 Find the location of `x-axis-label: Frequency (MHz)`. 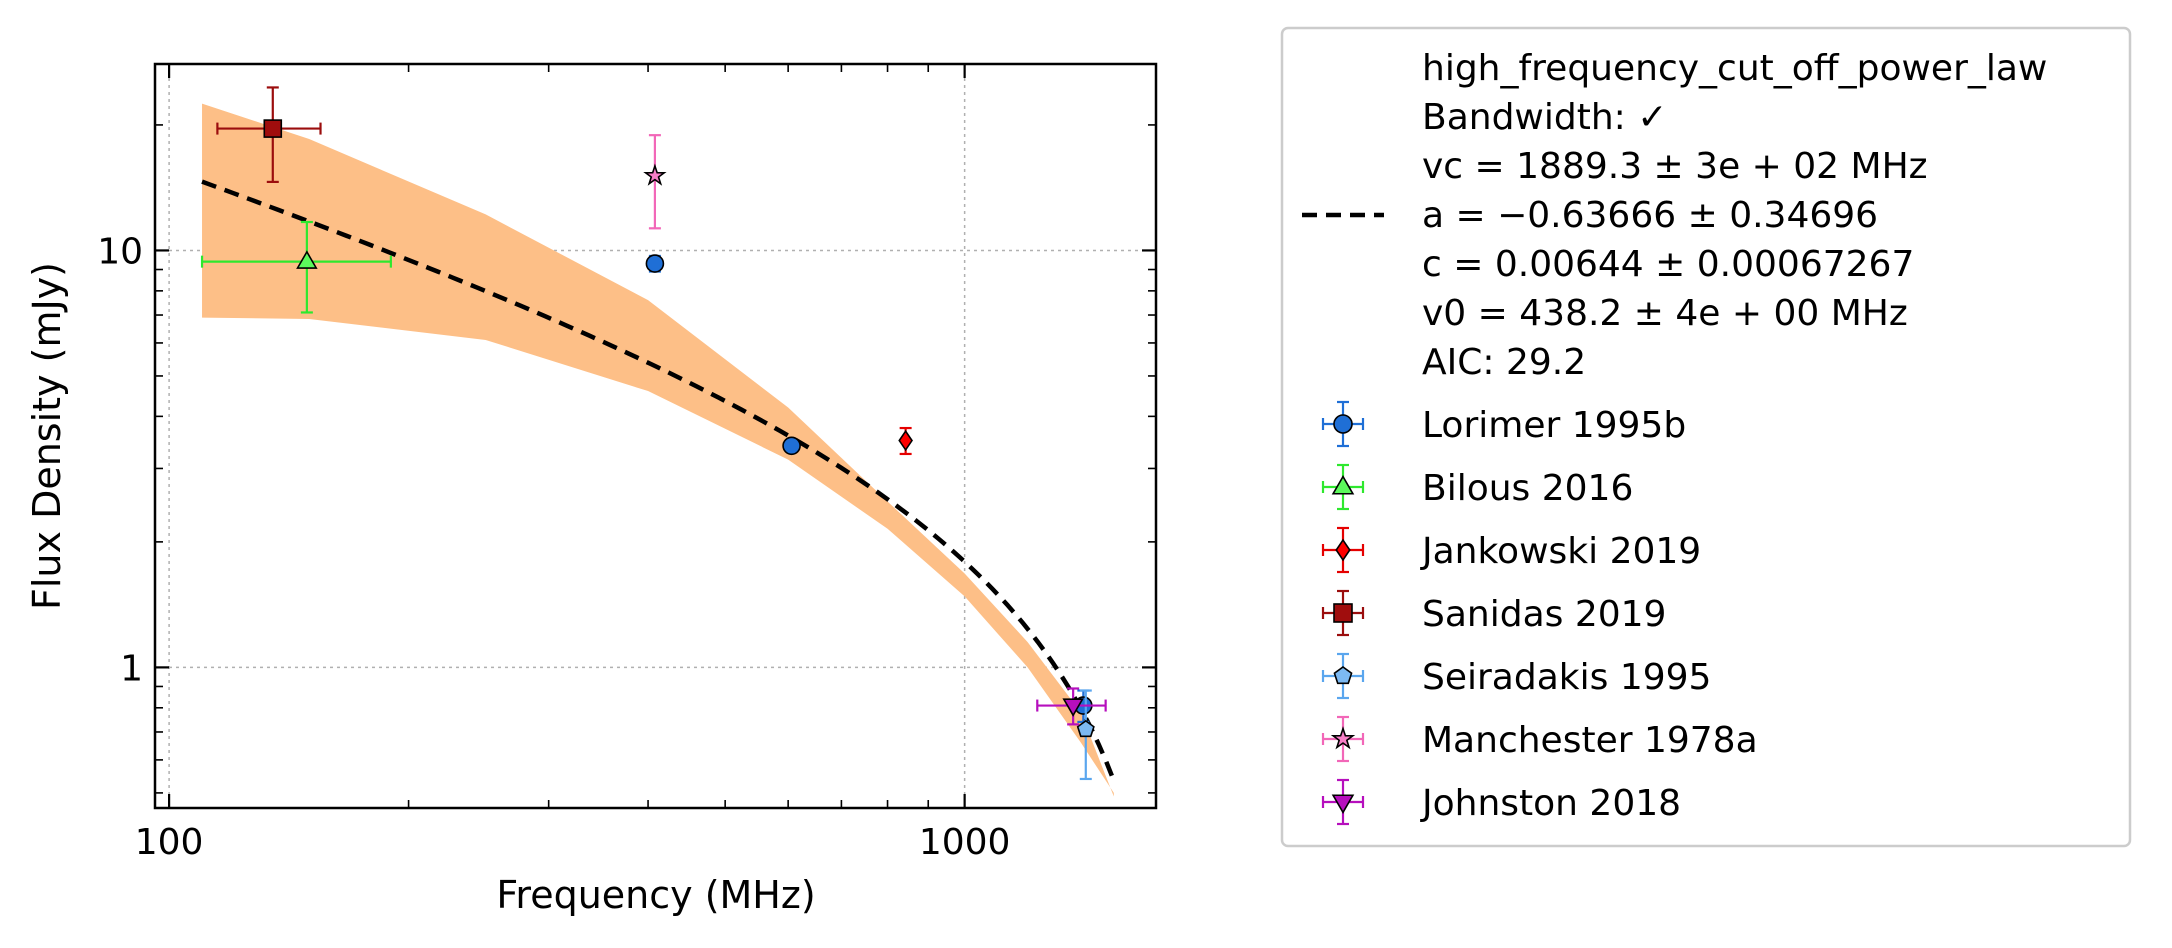

x-axis-label: Frequency (MHz) is located at coordinates (655, 895).